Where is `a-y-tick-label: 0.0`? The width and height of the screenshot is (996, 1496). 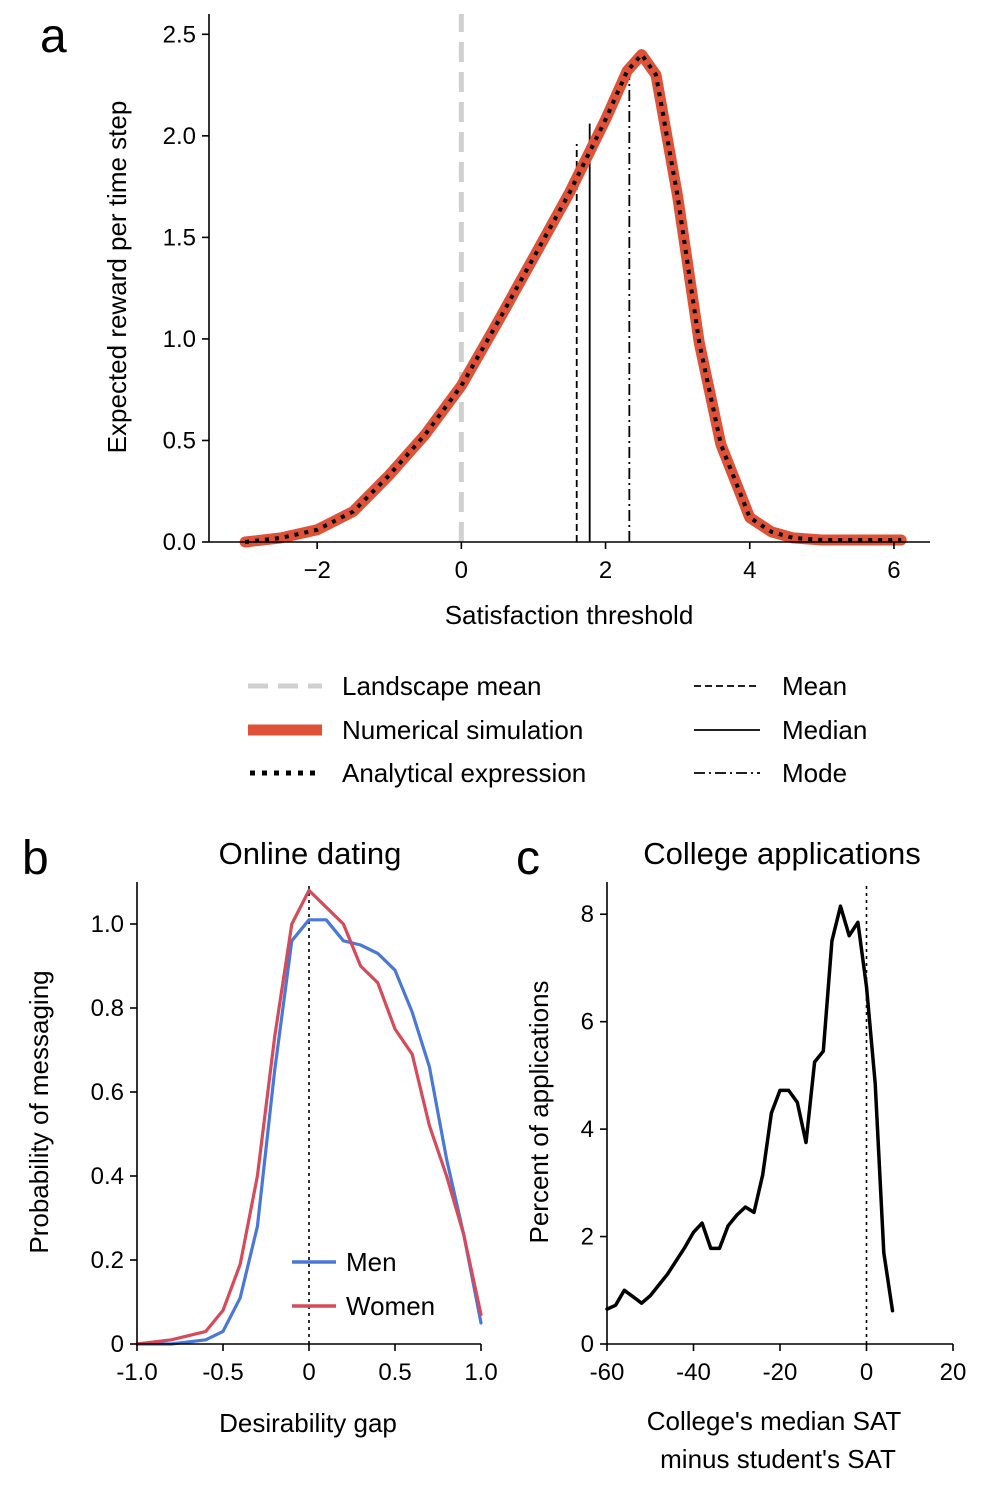 a-y-tick-label: 0.0 is located at coordinates (179, 542).